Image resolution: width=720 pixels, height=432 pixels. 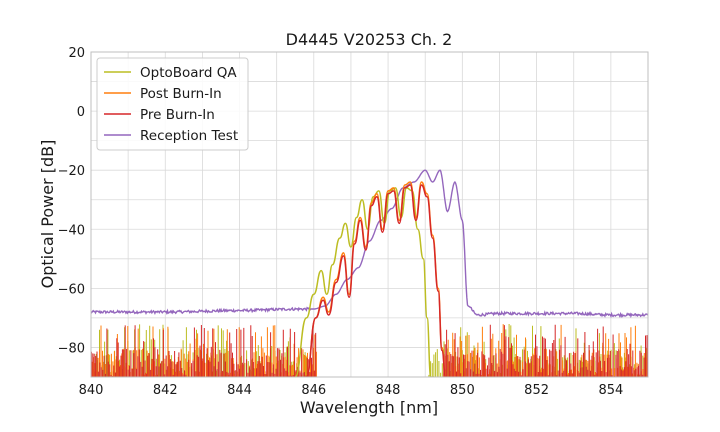 What do you see at coordinates (76, 53) in the screenshot?
I see `y-tick-label: 20` at bounding box center [76, 53].